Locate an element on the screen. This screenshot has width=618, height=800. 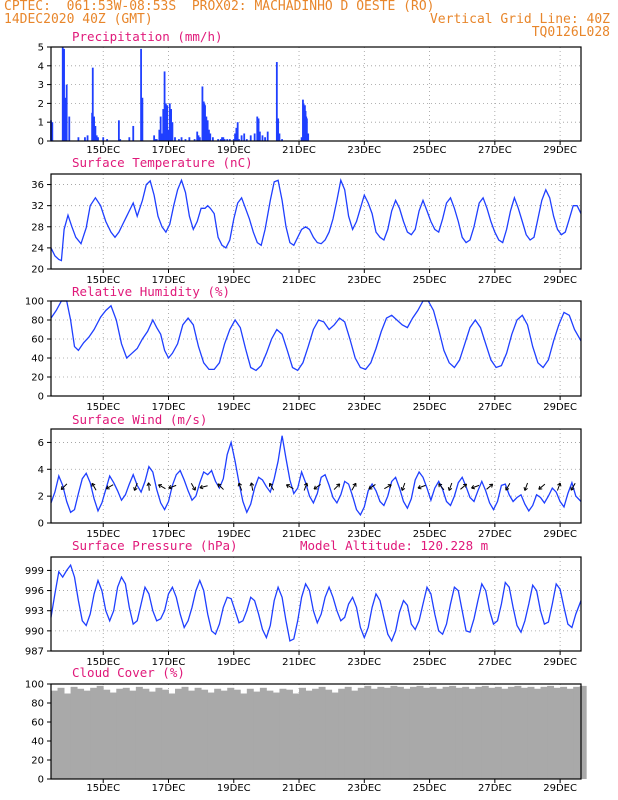
pressure-ytick-label: 999 is located at coordinates (34, 571).